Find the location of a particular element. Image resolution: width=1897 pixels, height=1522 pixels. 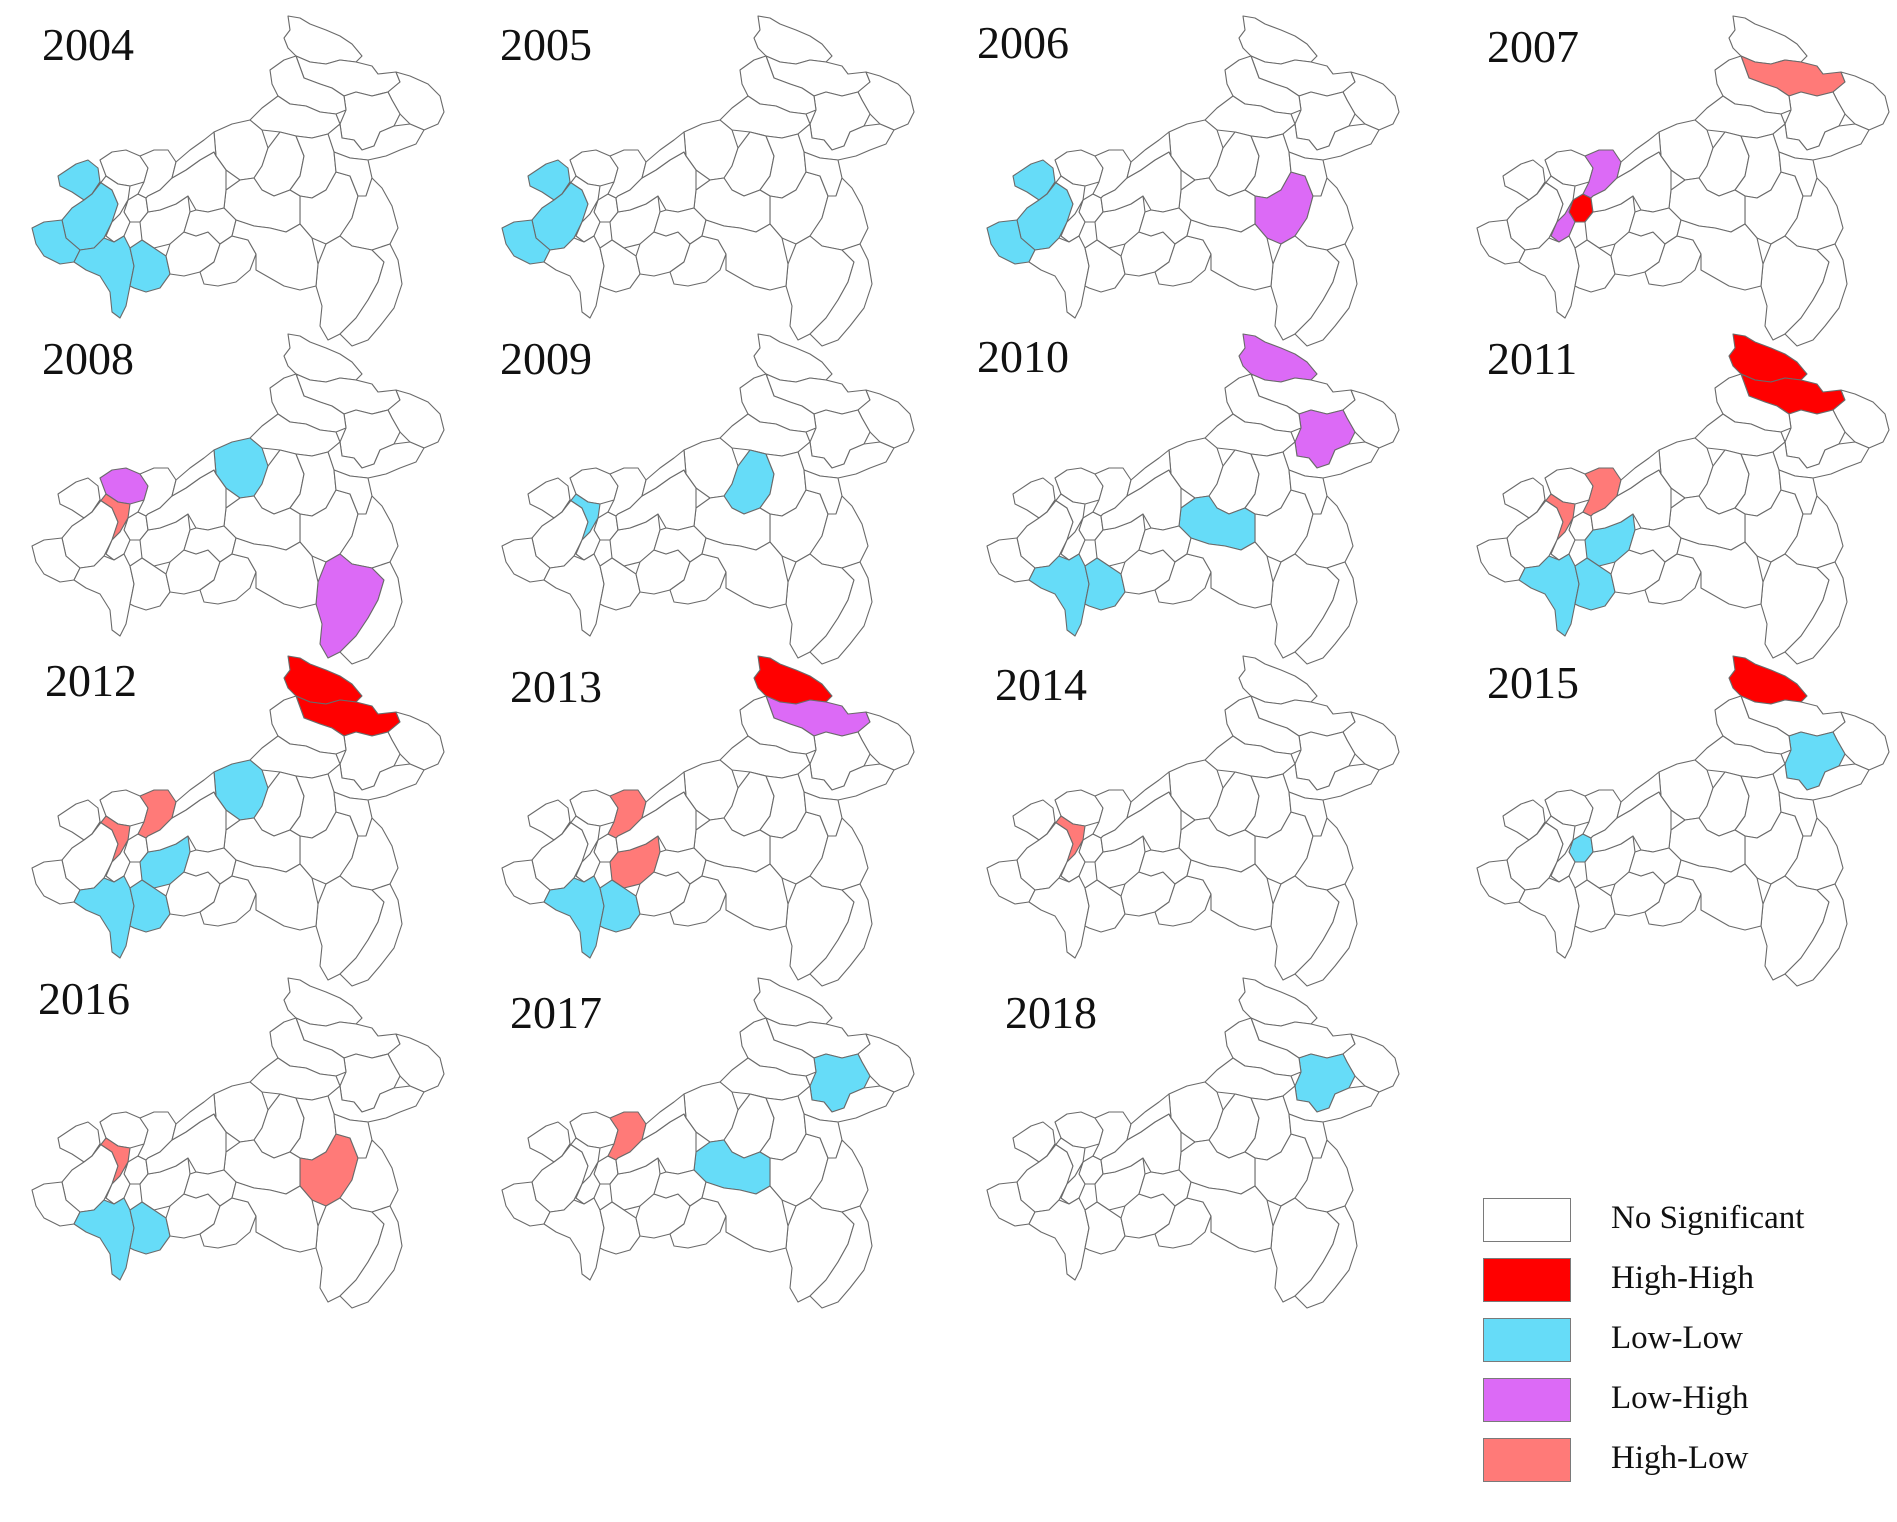

legend-label-high-low: High-Low is located at coordinates (1680, 1458).